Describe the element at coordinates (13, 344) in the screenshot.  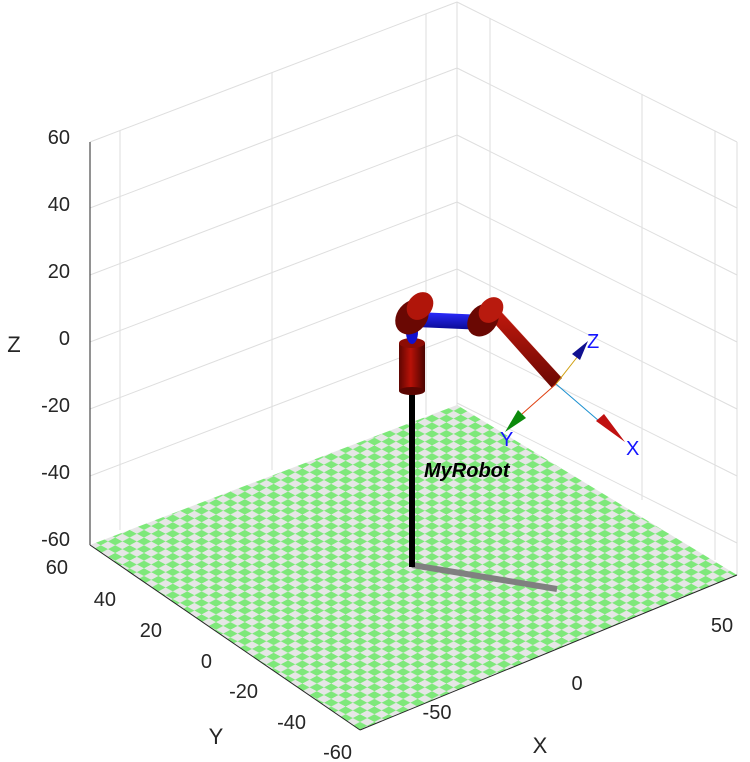
I see `z-axis-label: Z` at that location.